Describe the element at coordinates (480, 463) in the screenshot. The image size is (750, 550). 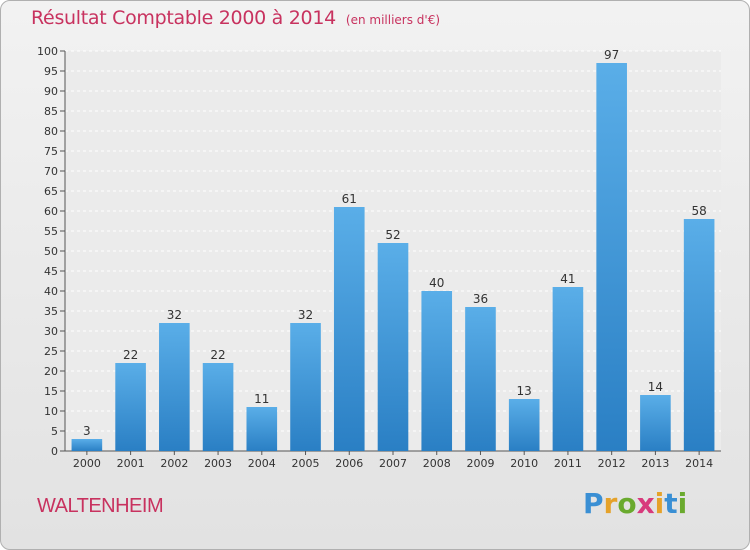
I see `x-tick-label: 2009` at that location.